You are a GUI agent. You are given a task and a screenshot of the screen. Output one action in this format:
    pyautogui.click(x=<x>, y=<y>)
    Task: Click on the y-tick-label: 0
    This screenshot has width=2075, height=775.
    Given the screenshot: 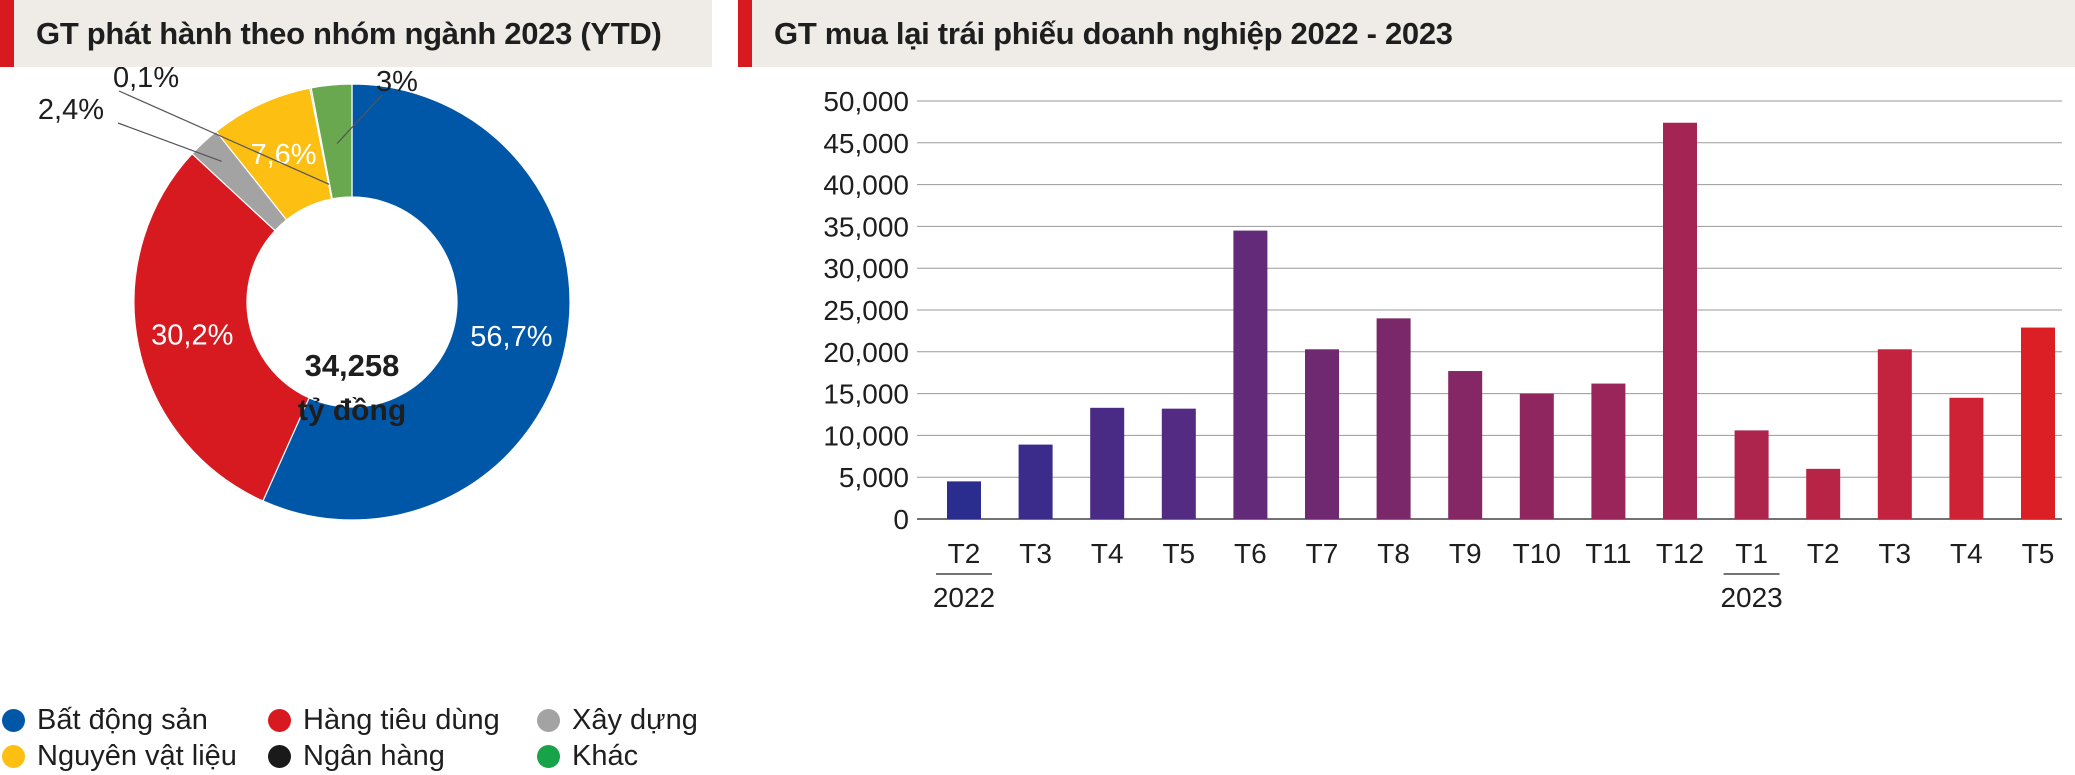 What is the action you would take?
    pyautogui.click(x=901, y=519)
    